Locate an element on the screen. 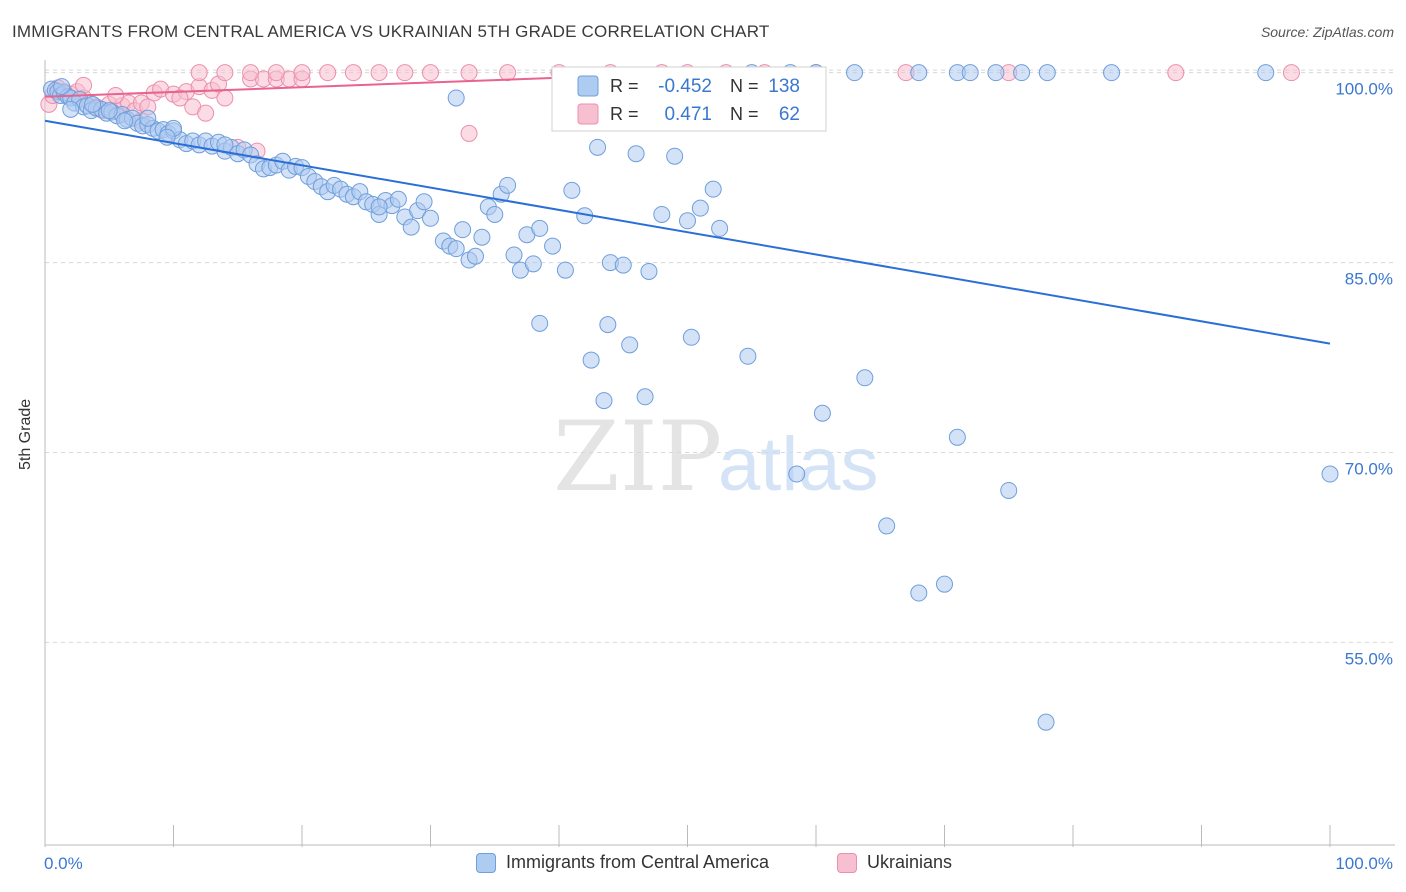 The height and width of the screenshot is (892, 1406). legend-item-ukrainians: Ukrainians is located at coordinates (894, 862).